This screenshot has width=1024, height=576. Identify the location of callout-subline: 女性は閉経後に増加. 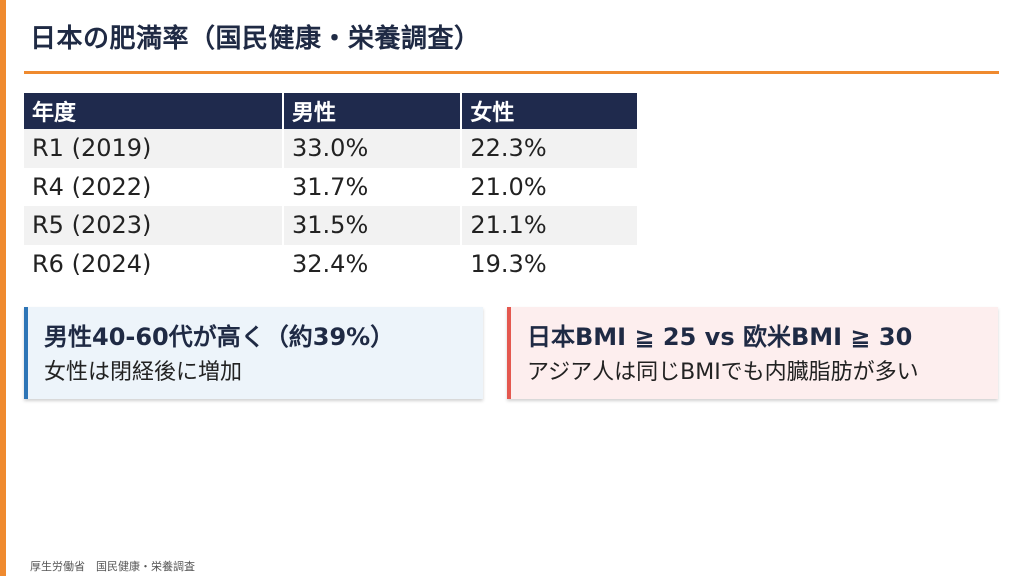
(143, 372).